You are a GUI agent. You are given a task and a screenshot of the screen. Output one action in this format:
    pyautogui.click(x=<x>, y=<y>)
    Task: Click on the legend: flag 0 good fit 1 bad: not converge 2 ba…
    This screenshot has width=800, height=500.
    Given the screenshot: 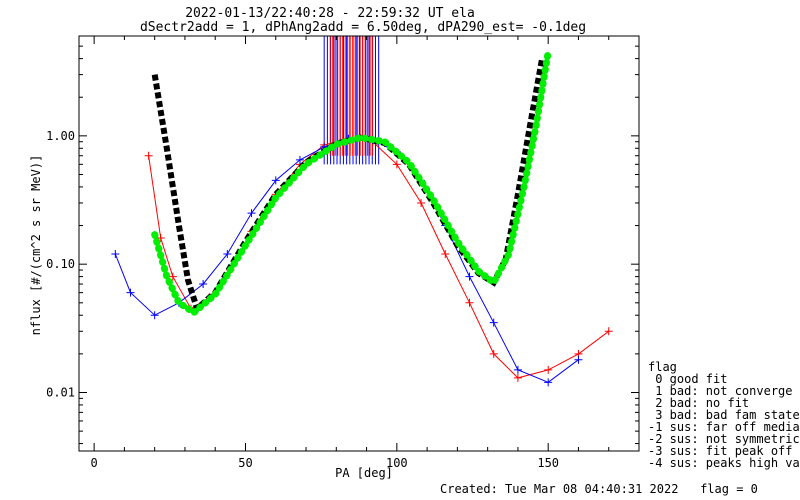 What is the action you would take?
    pyautogui.click(x=724, y=415)
    